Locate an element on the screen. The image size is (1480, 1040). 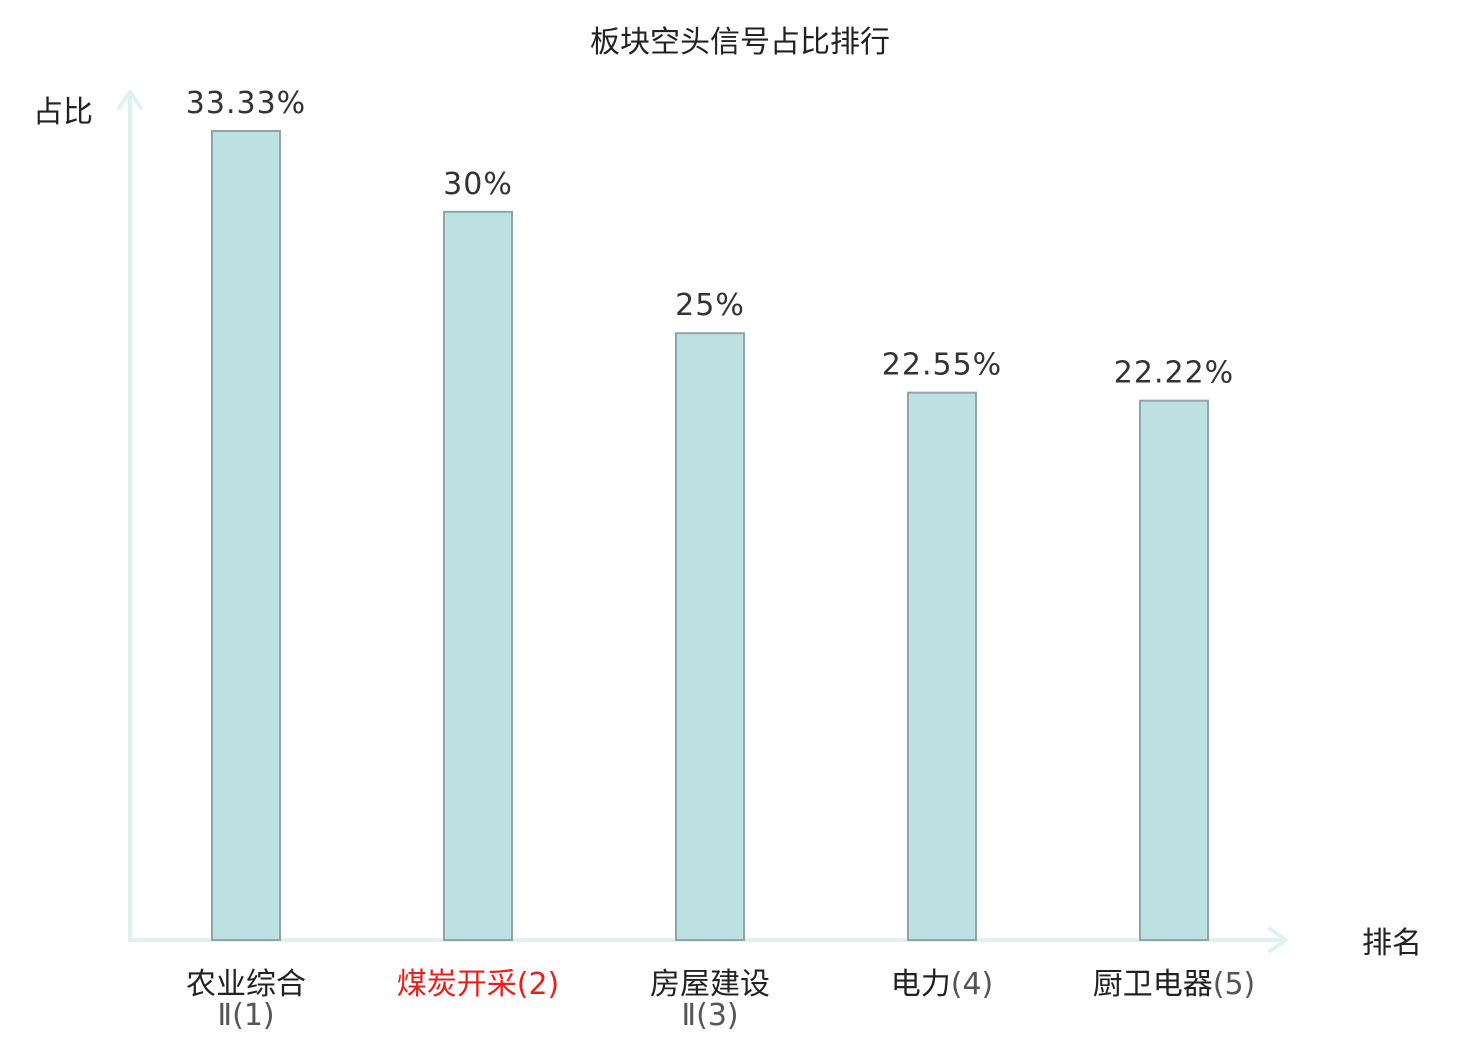
x-axis-arrow is located at coordinates (1278, 940).